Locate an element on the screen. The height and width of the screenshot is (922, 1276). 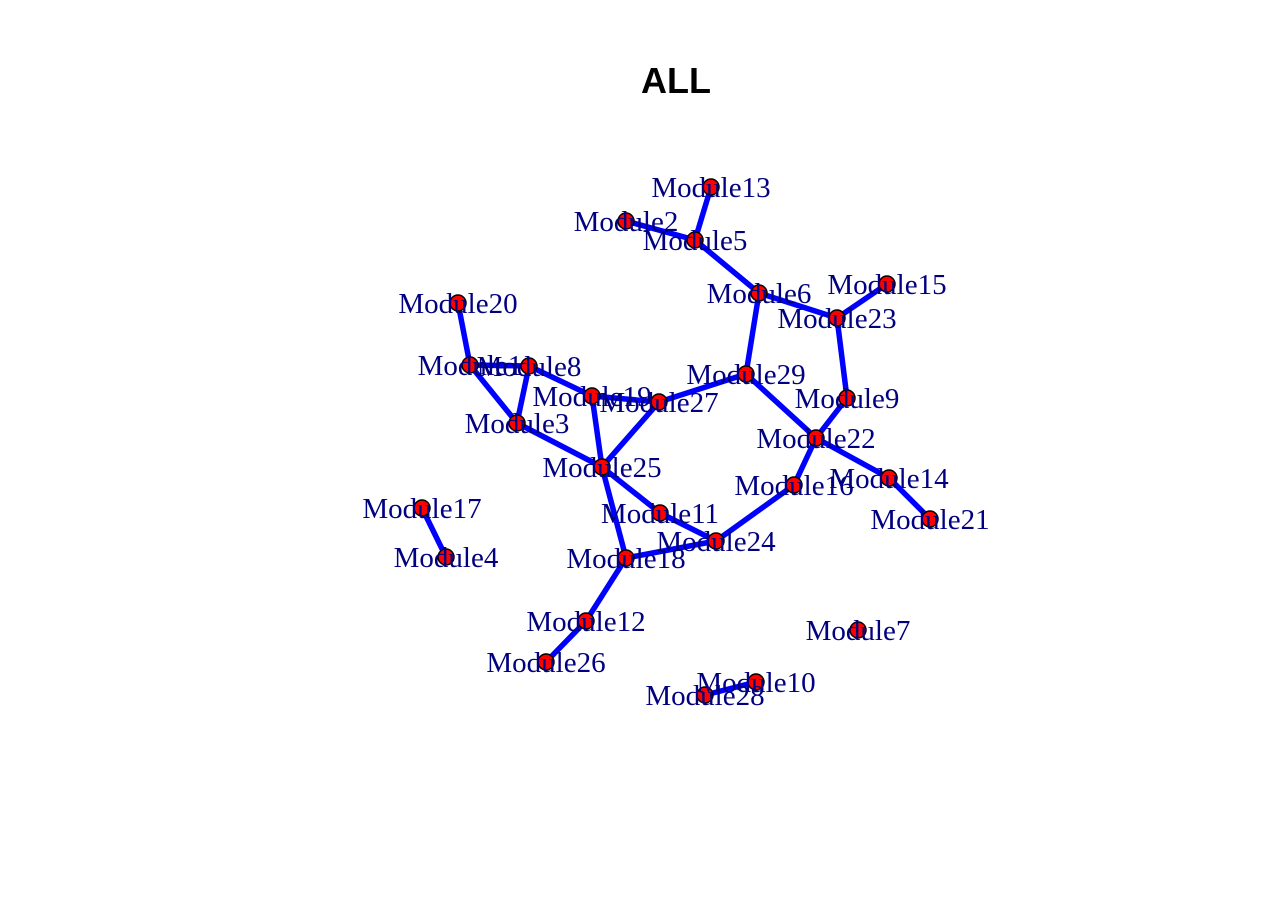
edge-module6-module23 is located at coordinates (798, 305).